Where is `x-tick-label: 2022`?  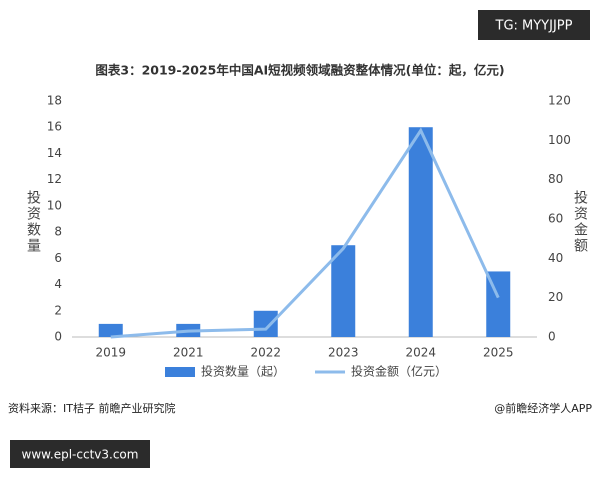
x-tick-label: 2022 is located at coordinates (265, 353).